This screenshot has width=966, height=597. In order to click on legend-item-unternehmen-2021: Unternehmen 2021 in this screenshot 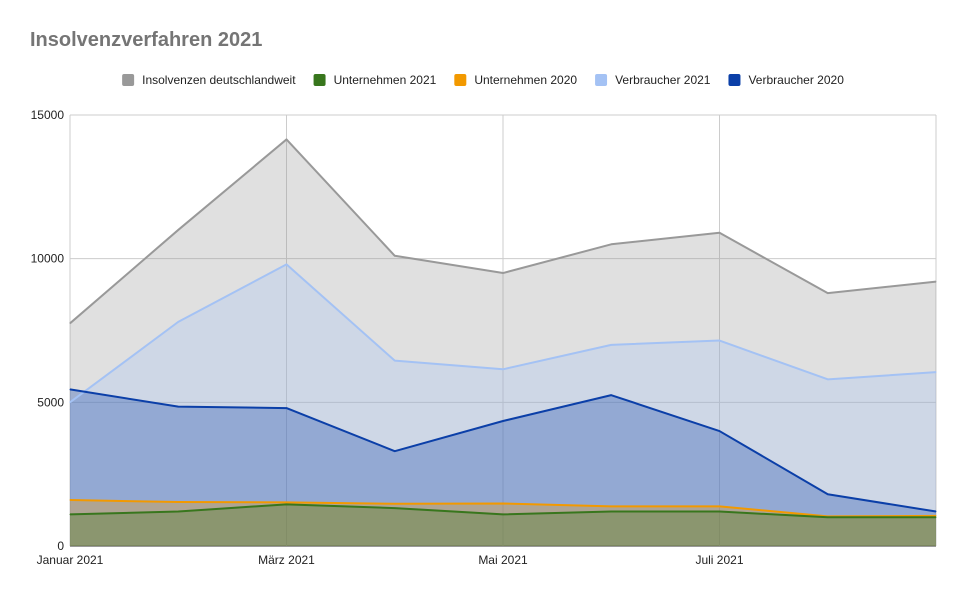, I will do `click(375, 80)`.